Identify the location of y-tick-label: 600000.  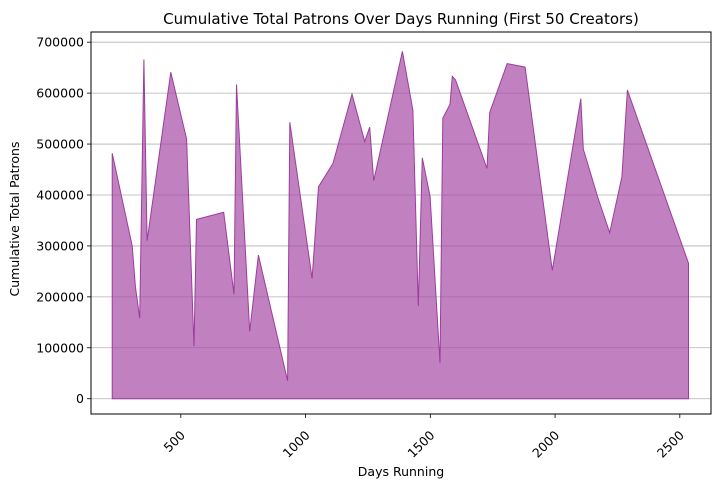
(60, 93).